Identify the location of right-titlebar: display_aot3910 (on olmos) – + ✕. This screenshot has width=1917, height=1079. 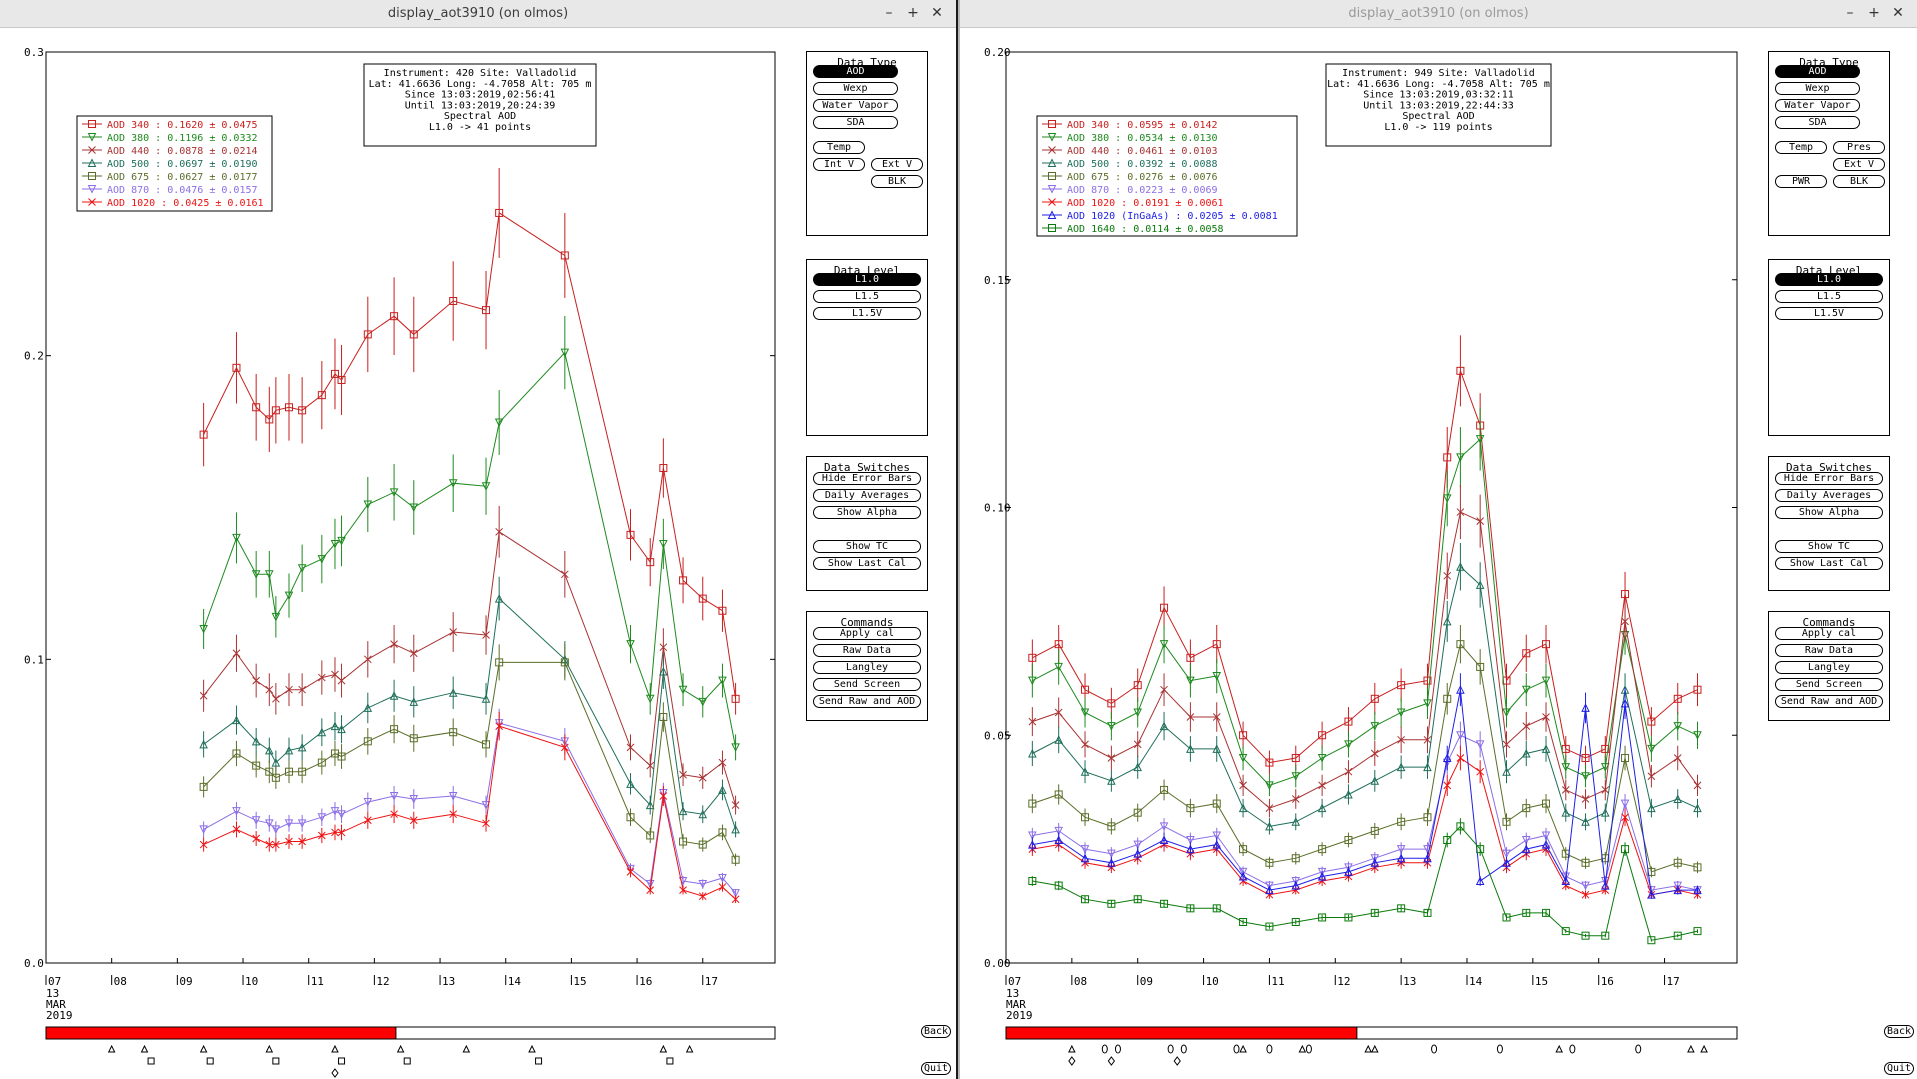
(1438, 14).